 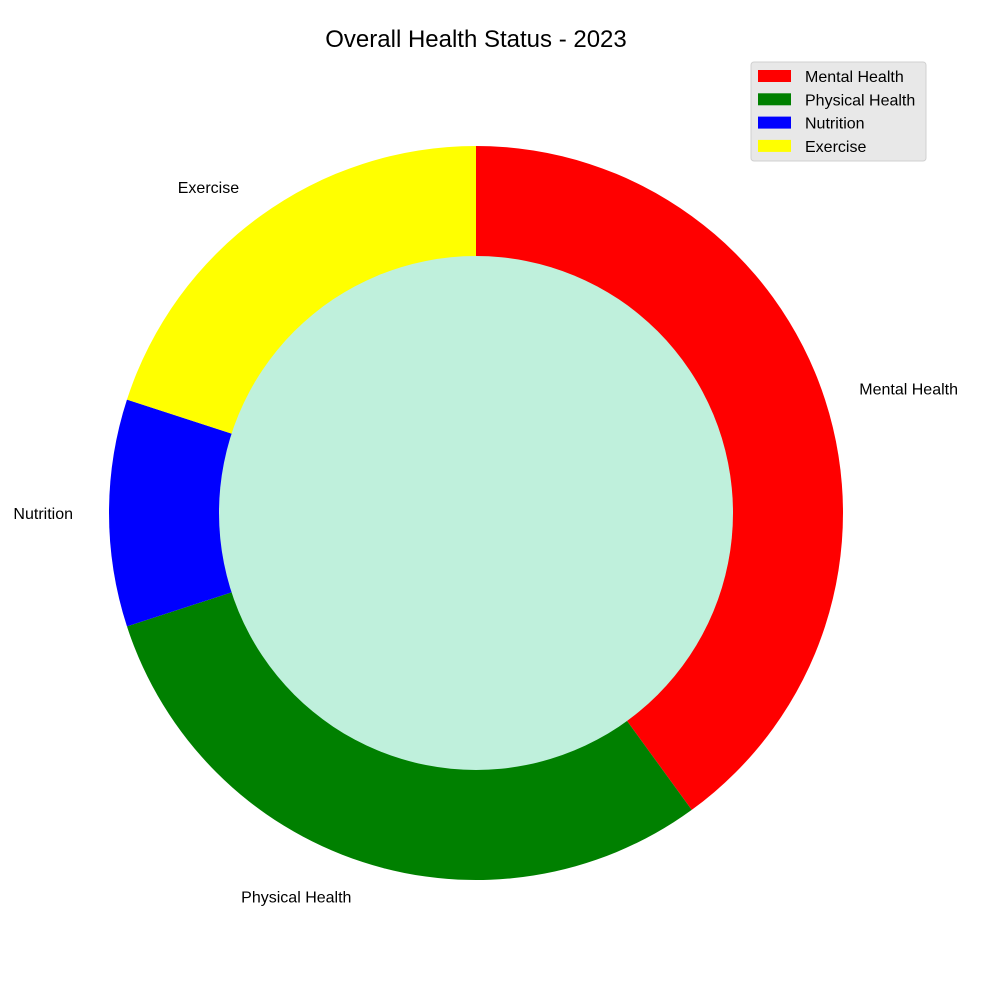 What do you see at coordinates (774, 76) in the screenshot?
I see `legend-swatch-mental-health` at bounding box center [774, 76].